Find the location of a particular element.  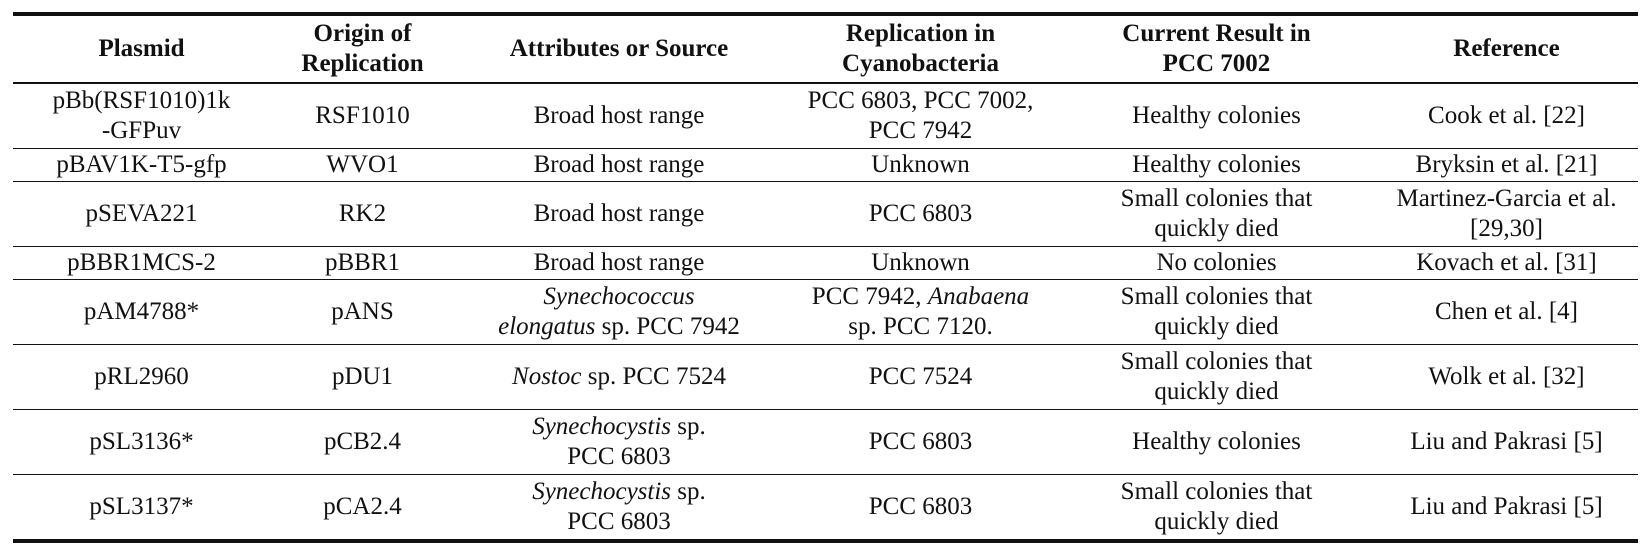

cell-line: Nostoc sp. PCC 7524 is located at coordinates (619, 377).